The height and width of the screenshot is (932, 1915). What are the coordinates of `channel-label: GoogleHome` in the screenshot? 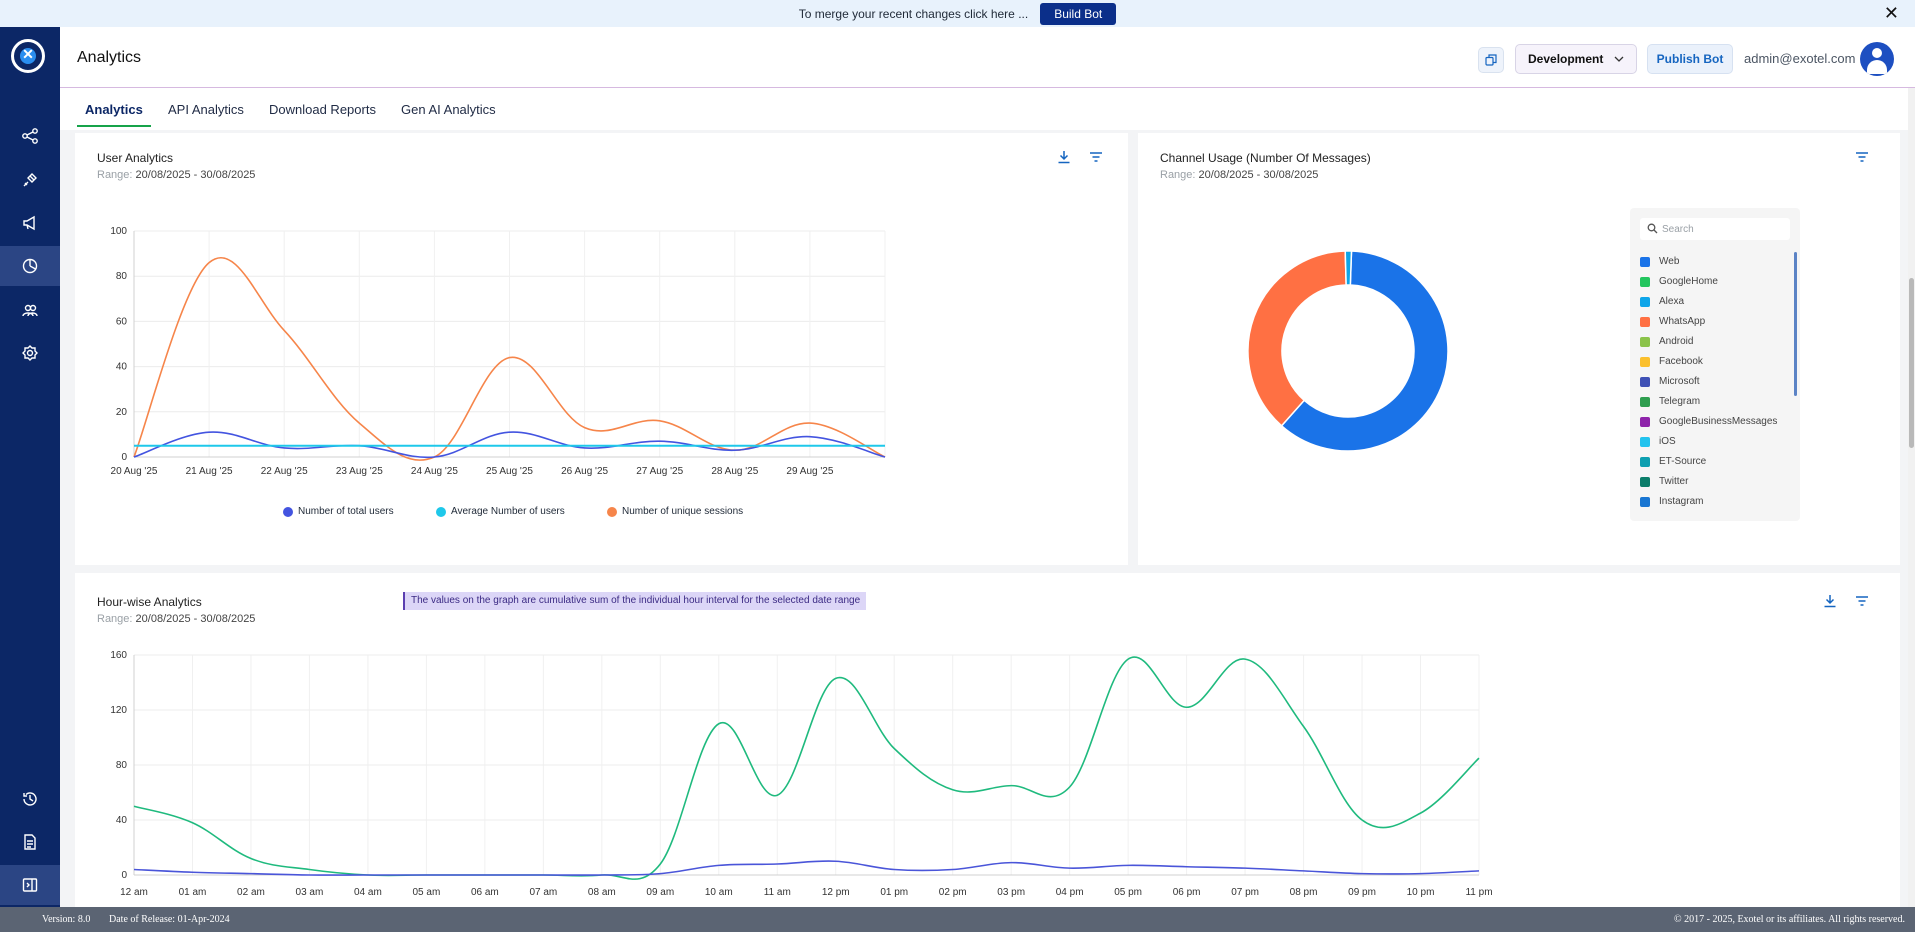 It's located at (1688, 281).